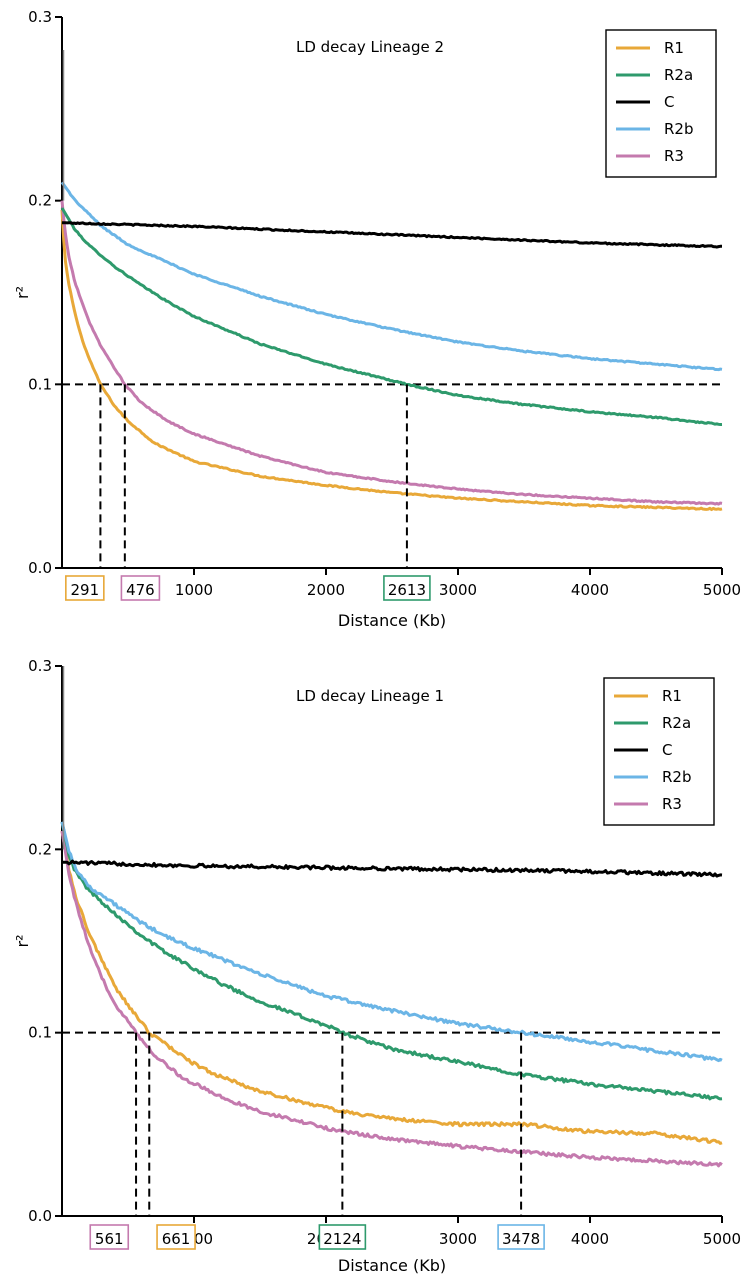  I want to click on x-tick-label: 1000, so click(194, 590).